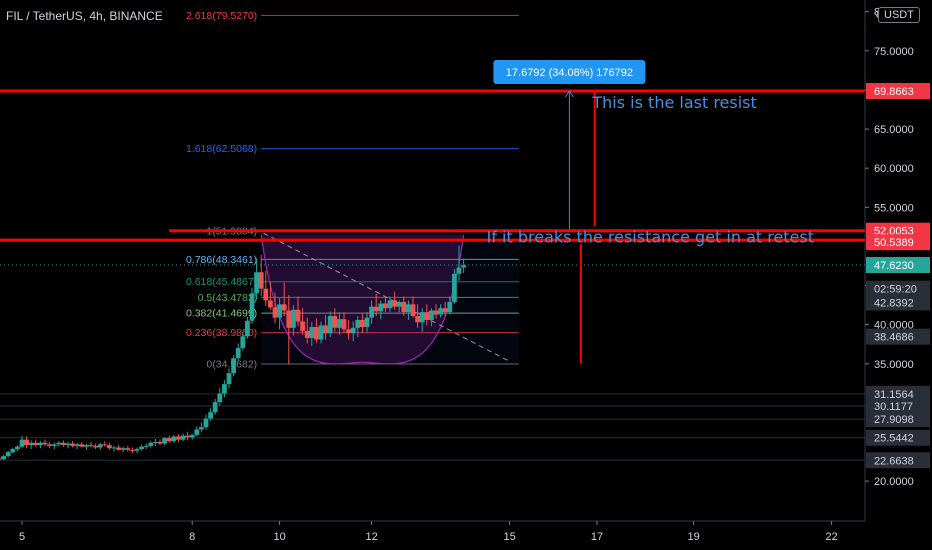 The image size is (932, 550). I want to click on cup-pattern, so click(362, 299).